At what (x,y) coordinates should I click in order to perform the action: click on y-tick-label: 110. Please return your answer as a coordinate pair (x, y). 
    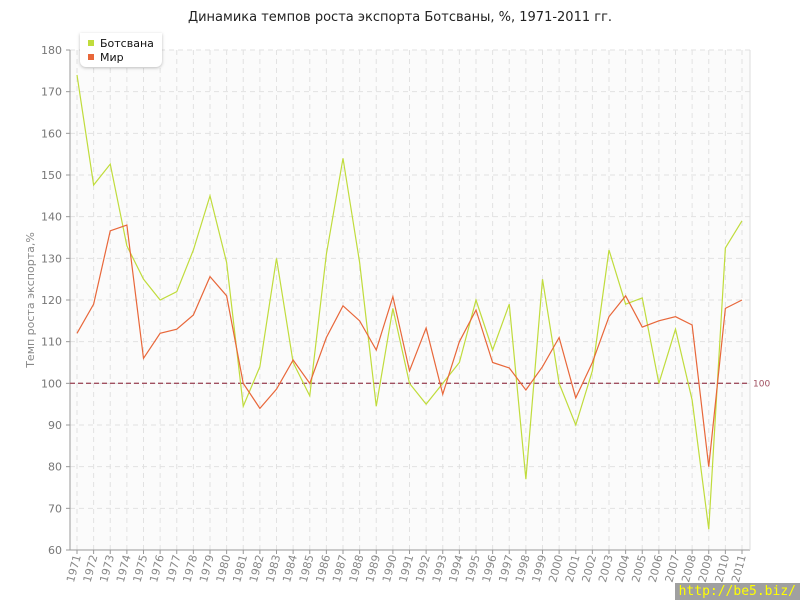
    Looking at the image, I should click on (51, 342).